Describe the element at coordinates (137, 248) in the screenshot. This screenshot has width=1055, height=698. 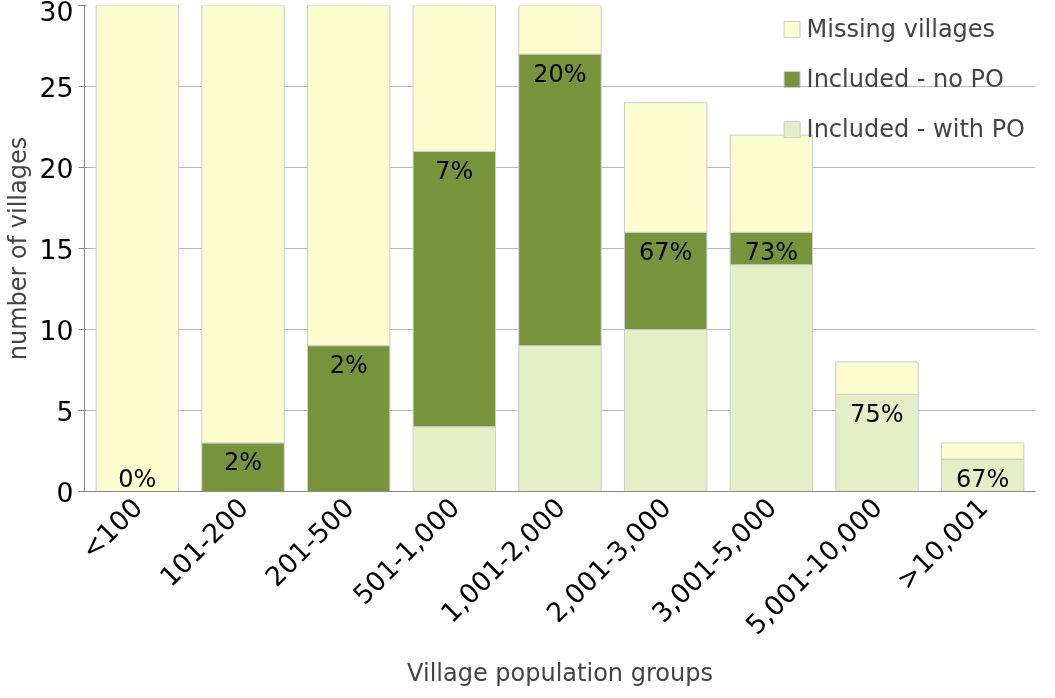
I see `bar` at that location.